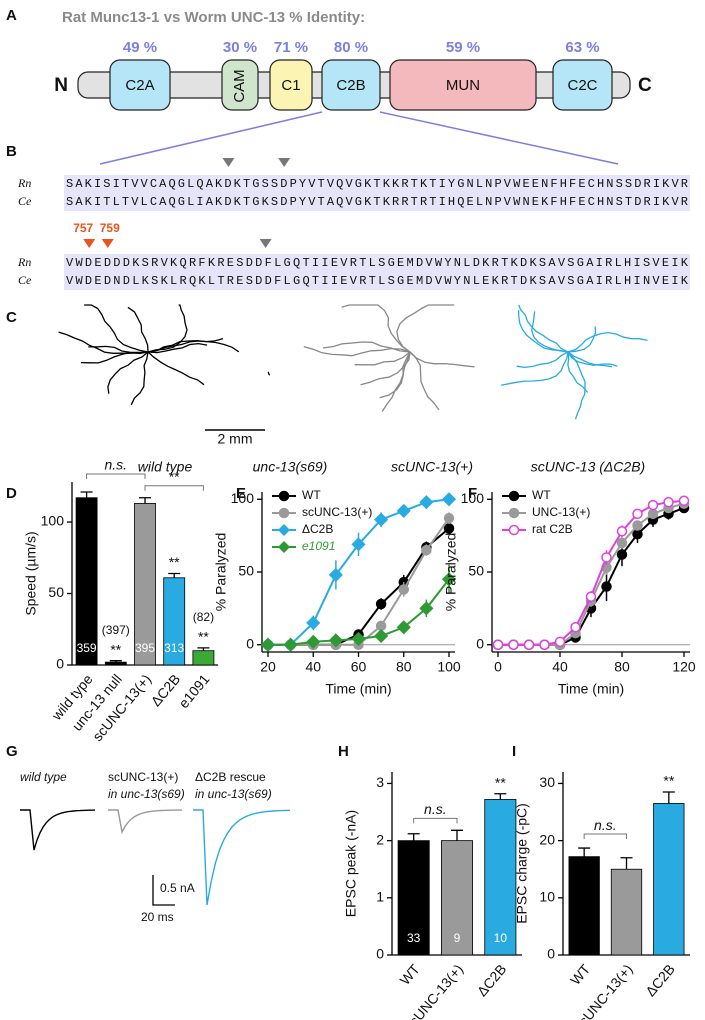 The image size is (705, 1020). What do you see at coordinates (140, 47) in the screenshot?
I see `domain-identity: 49 %` at bounding box center [140, 47].